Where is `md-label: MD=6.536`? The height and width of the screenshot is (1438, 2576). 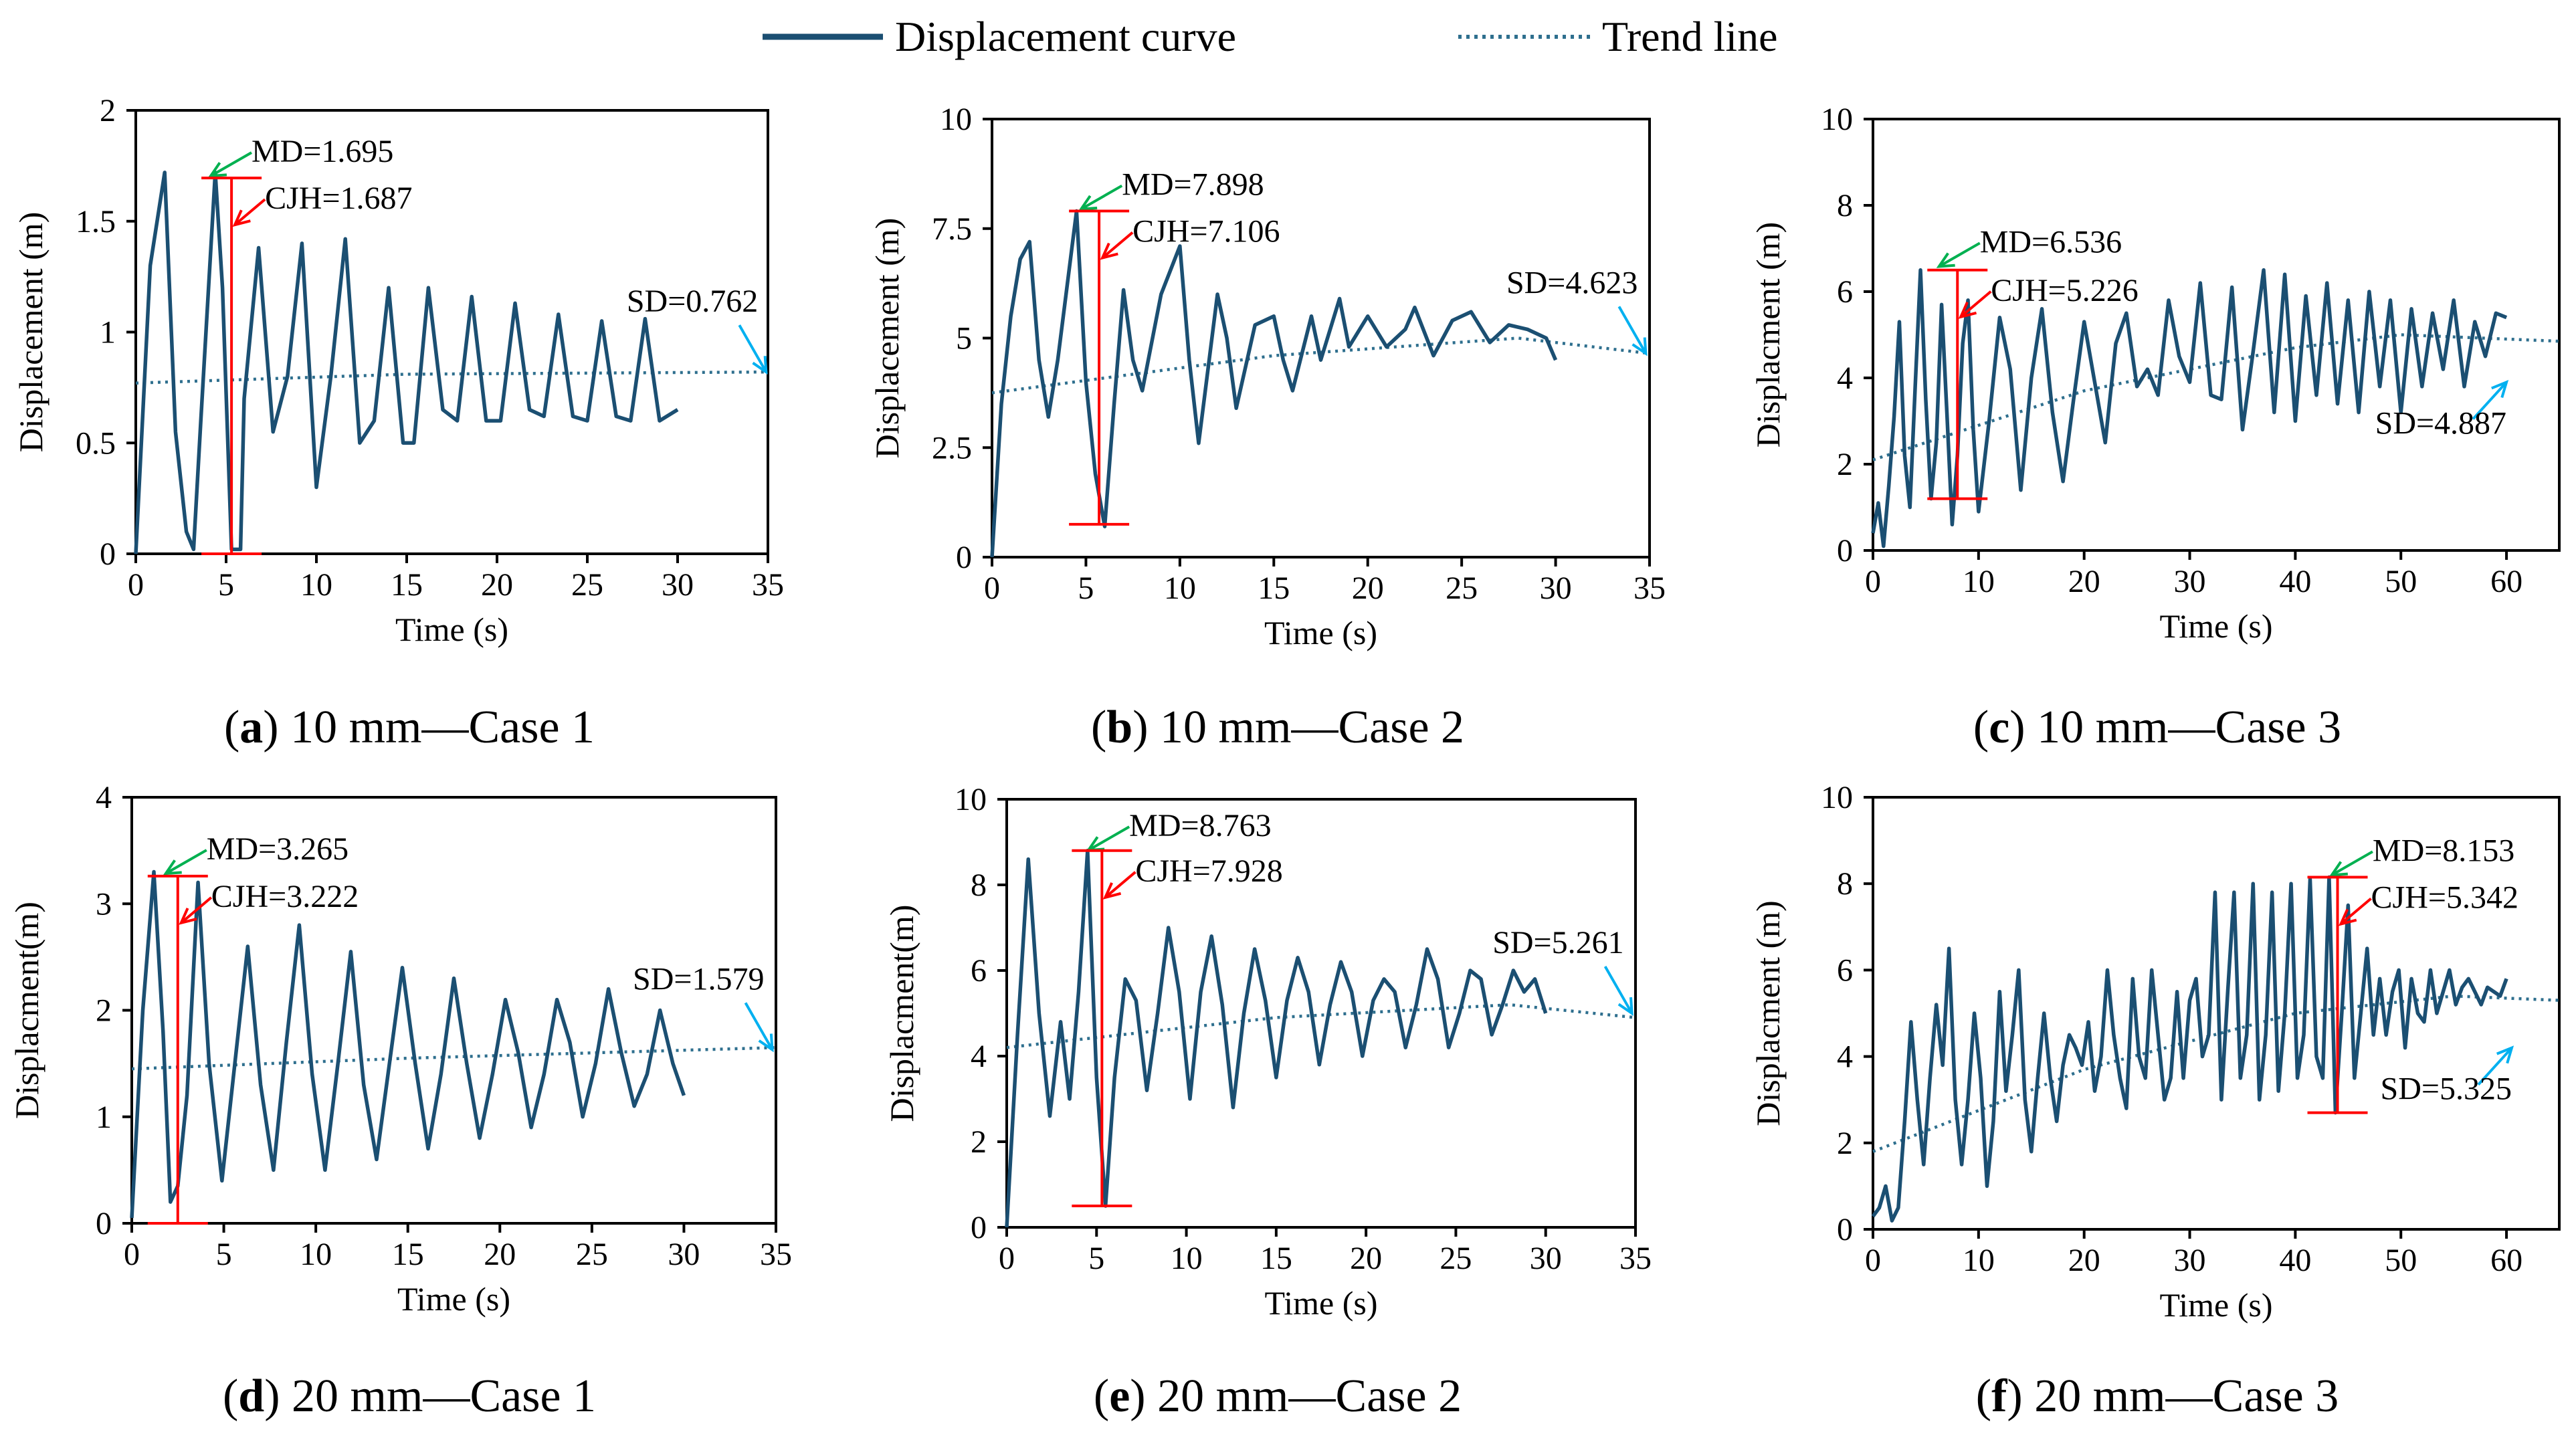 md-label: MD=6.536 is located at coordinates (2051, 242).